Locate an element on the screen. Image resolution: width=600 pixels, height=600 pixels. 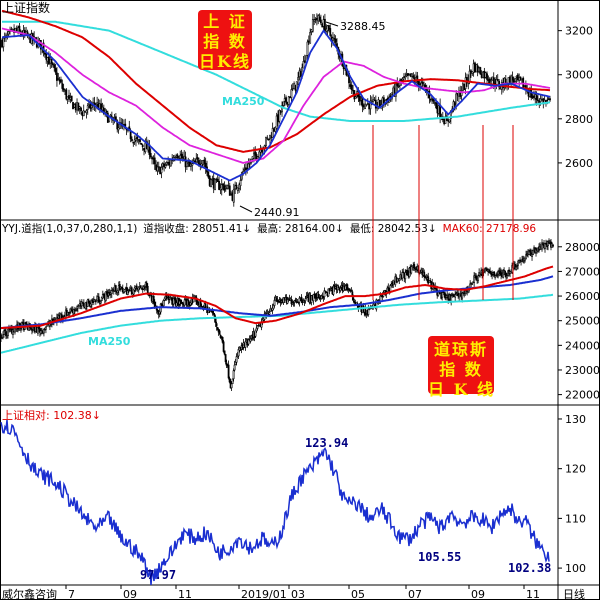
x-tick-label: 11 is located at coordinates (533, 594).